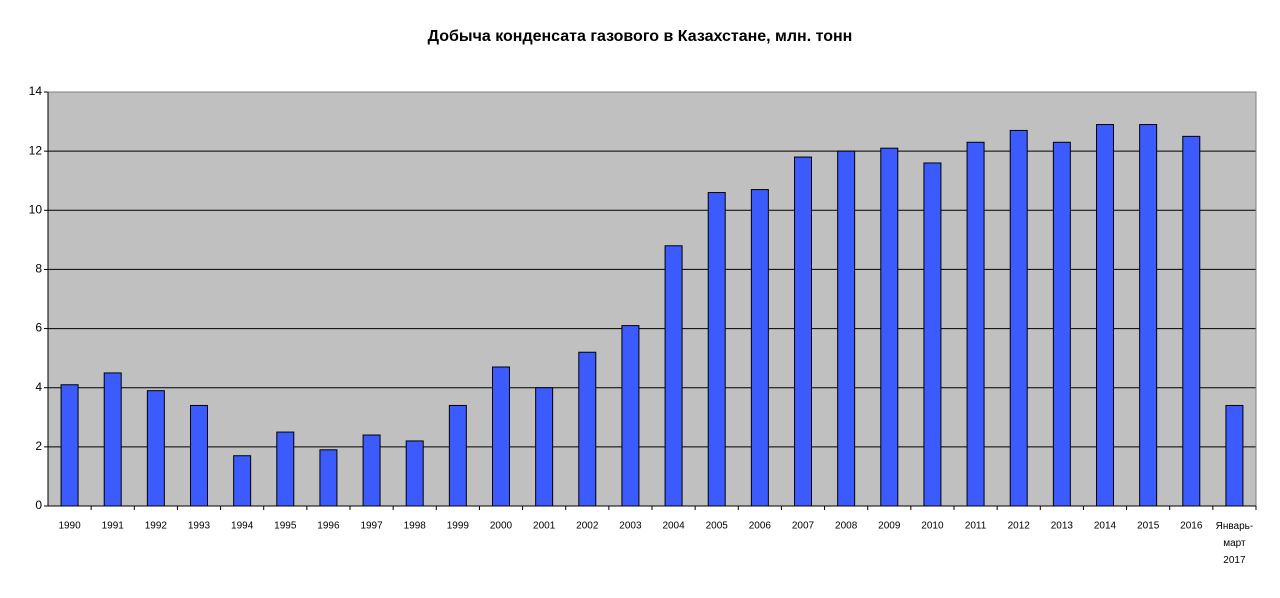  What do you see at coordinates (587, 526) in the screenshot?
I see `x-tick-label: 2002` at bounding box center [587, 526].